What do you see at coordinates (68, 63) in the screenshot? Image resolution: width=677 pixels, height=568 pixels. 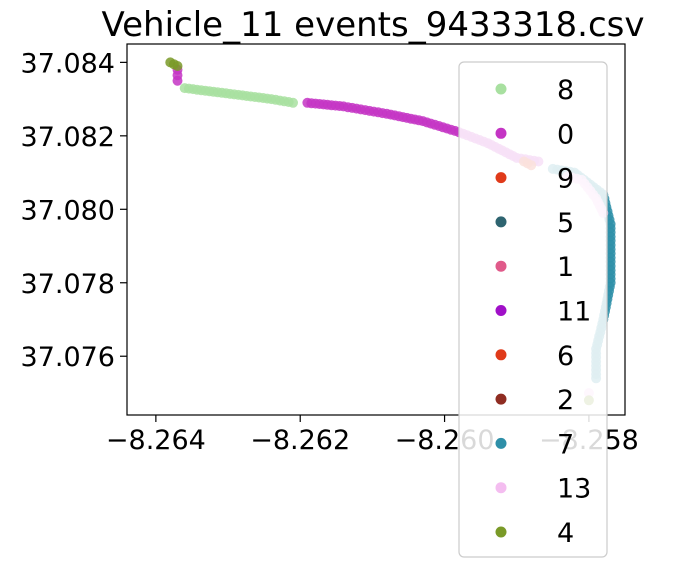 I see `y-tick-label: 37.084` at bounding box center [68, 63].